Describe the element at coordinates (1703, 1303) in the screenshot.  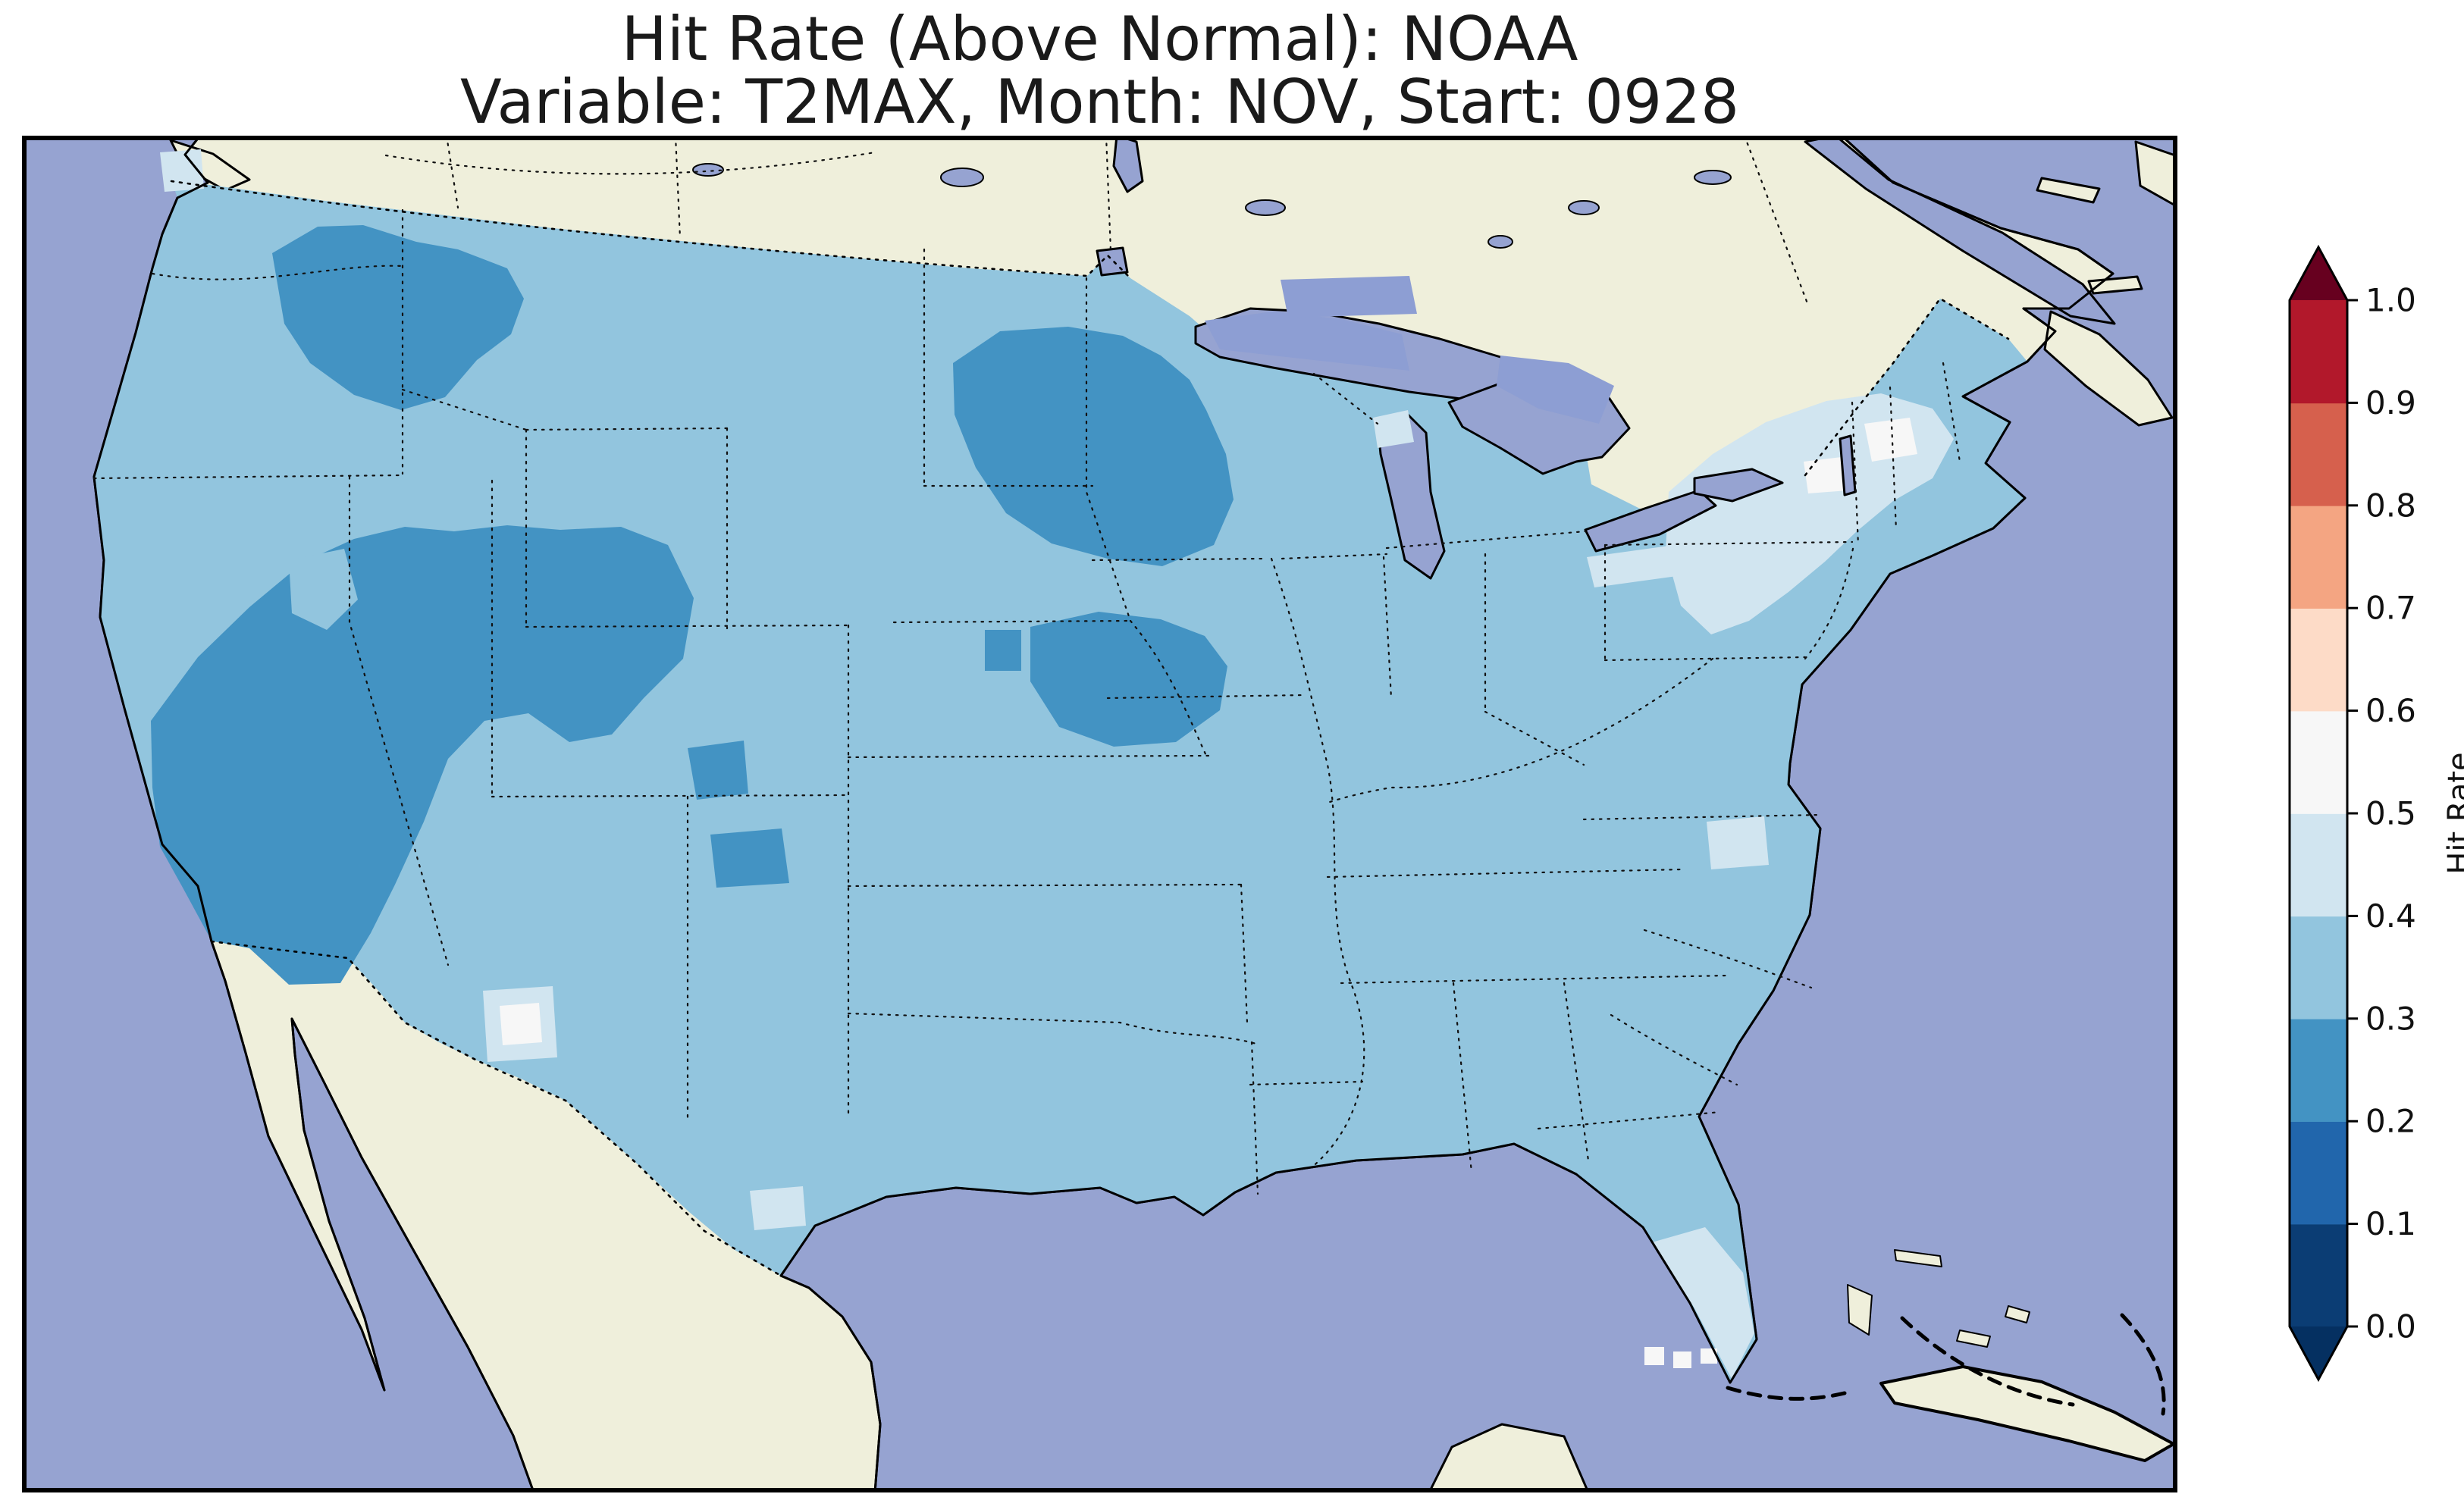
I see `patch-south-florida` at that location.